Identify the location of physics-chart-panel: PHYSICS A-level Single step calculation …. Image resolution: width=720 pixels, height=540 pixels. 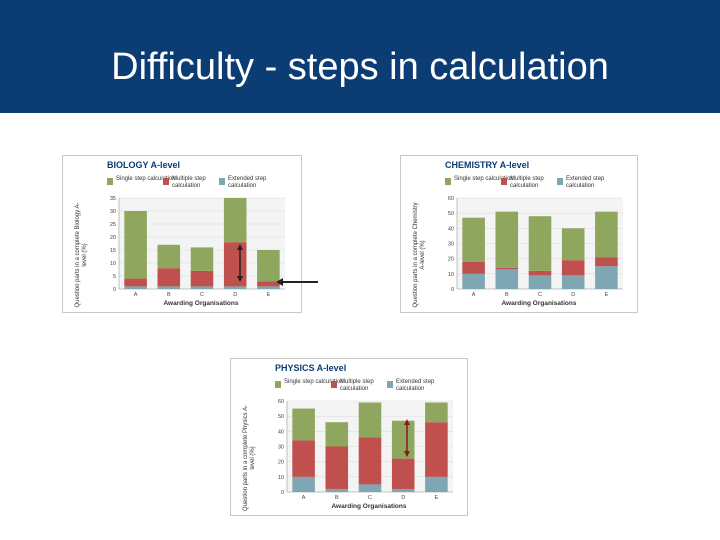
(349, 437).